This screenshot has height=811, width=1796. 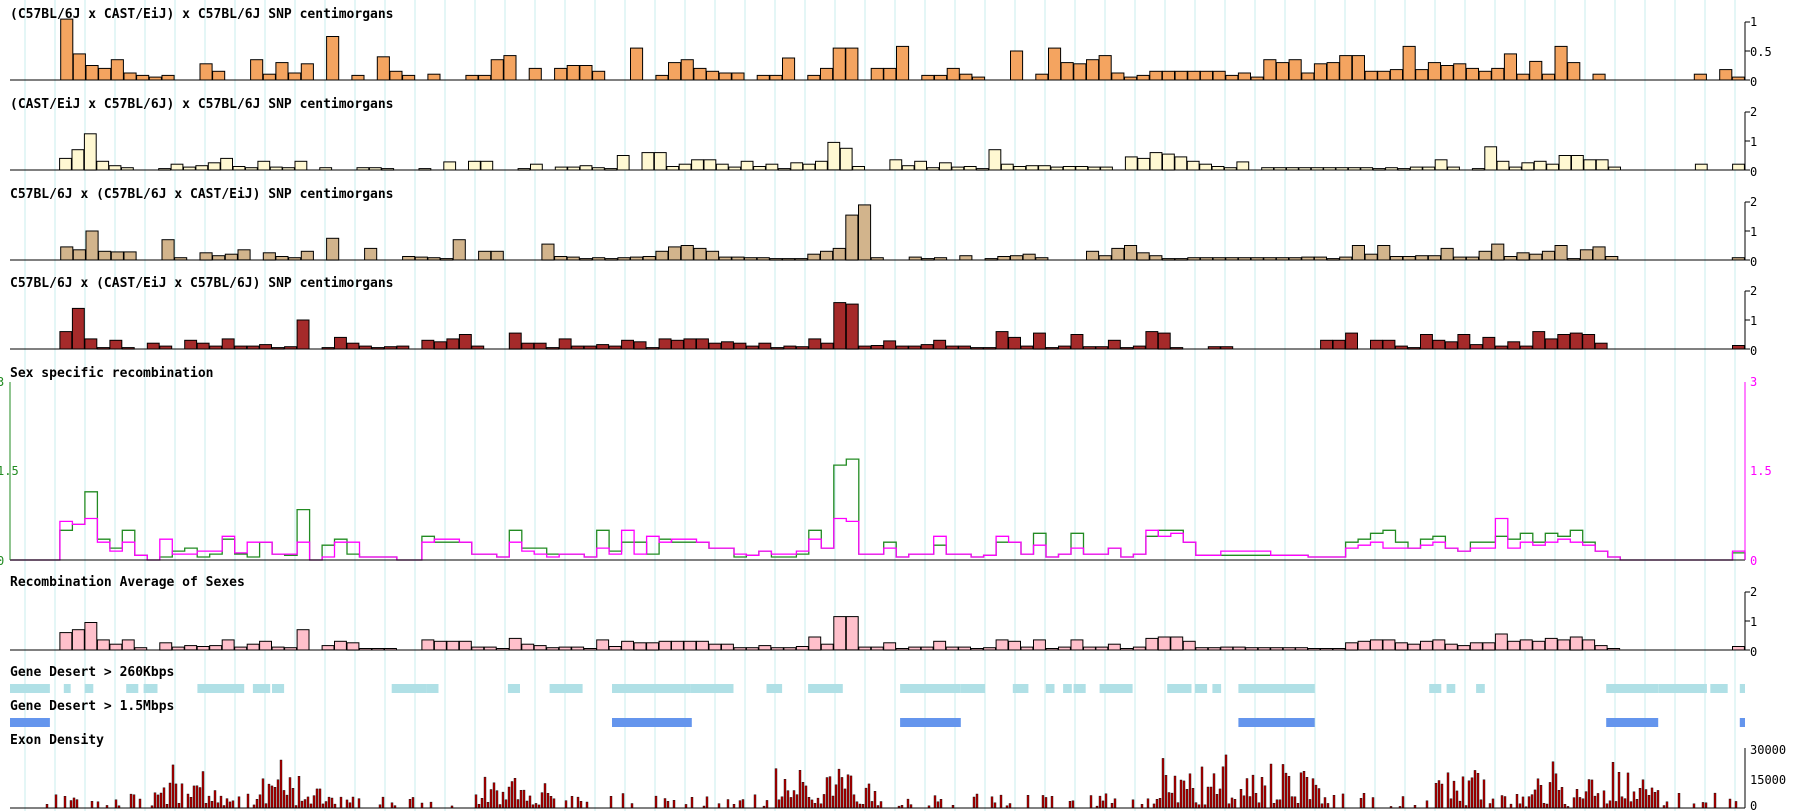 I want to click on bar-track, so click(x=880, y=141).